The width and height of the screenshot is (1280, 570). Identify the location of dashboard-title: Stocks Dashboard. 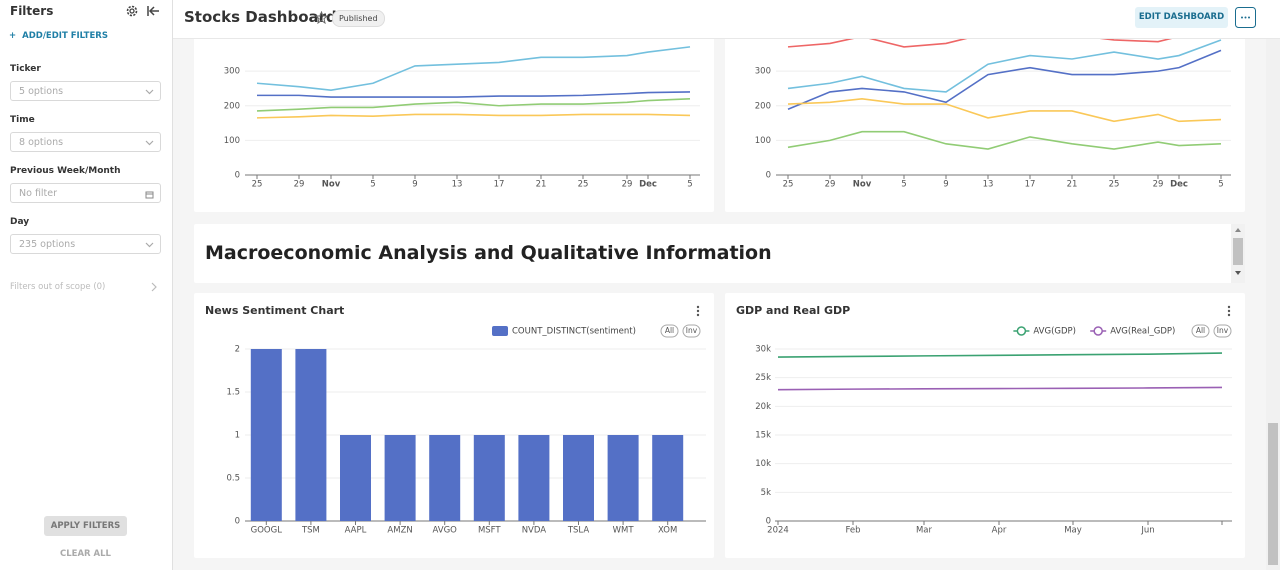
(260, 17).